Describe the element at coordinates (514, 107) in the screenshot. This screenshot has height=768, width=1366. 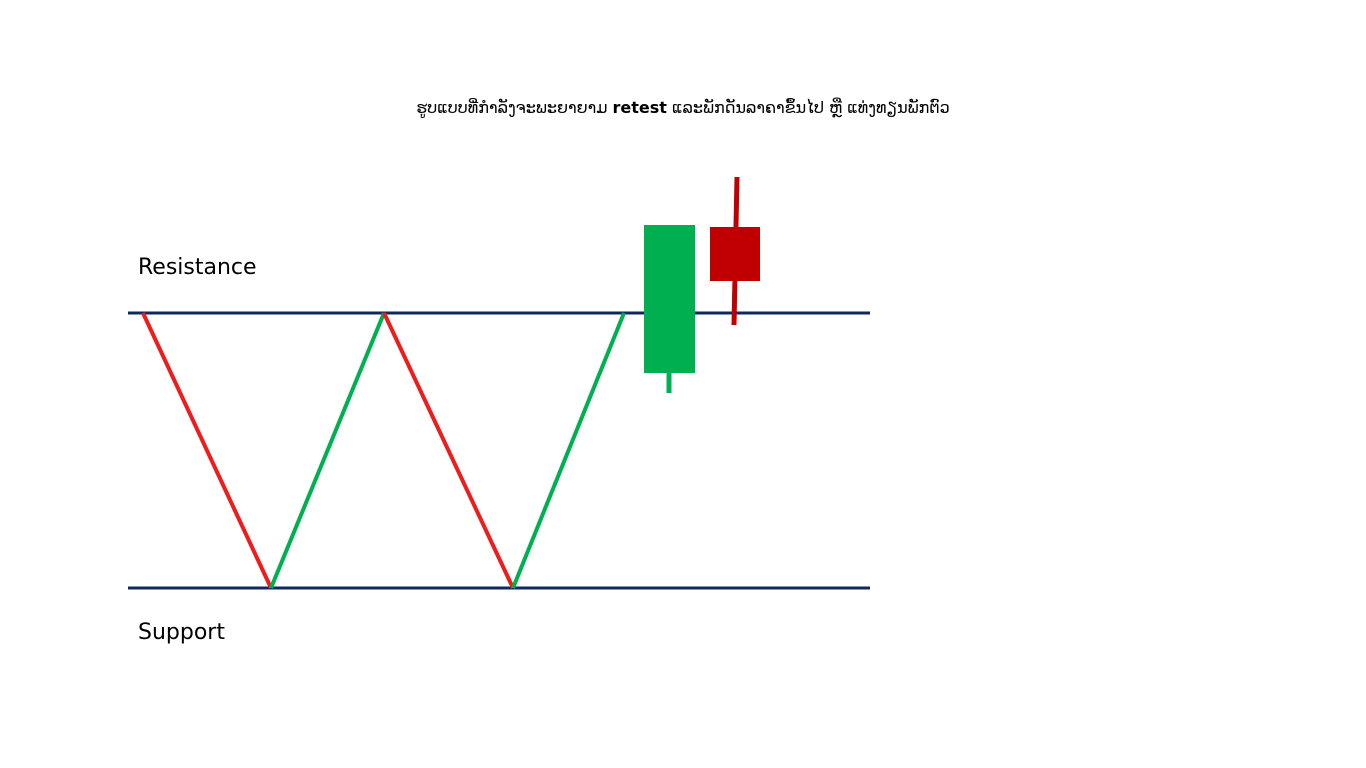
I see `title-text-part1: ຮູບແບບທີ່ກຳລັງຈະພະຍາຍາມ` at that location.